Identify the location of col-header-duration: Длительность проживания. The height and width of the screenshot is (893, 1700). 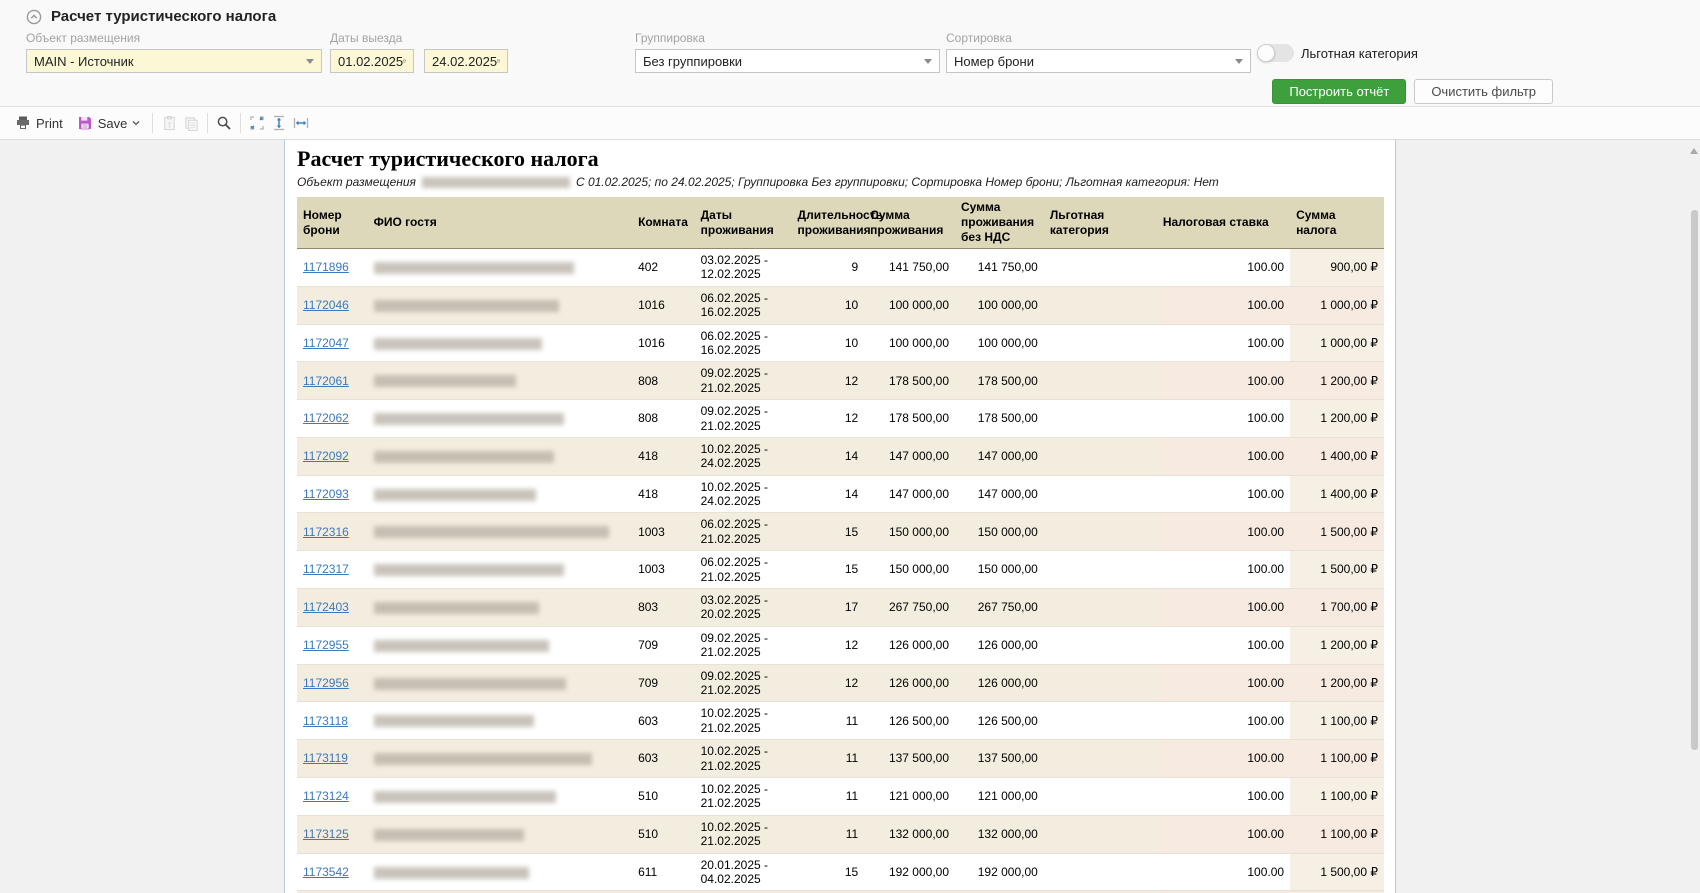
(837, 223).